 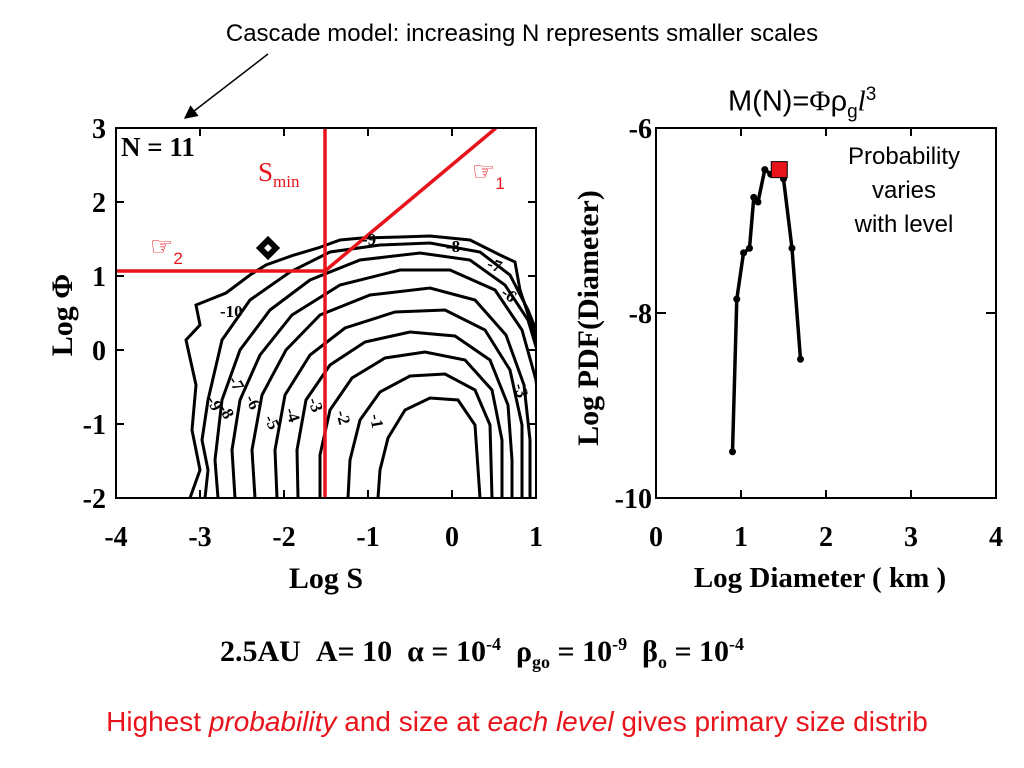 What do you see at coordinates (541, 662) in the screenshot?
I see `param-rho-sub: go` at bounding box center [541, 662].